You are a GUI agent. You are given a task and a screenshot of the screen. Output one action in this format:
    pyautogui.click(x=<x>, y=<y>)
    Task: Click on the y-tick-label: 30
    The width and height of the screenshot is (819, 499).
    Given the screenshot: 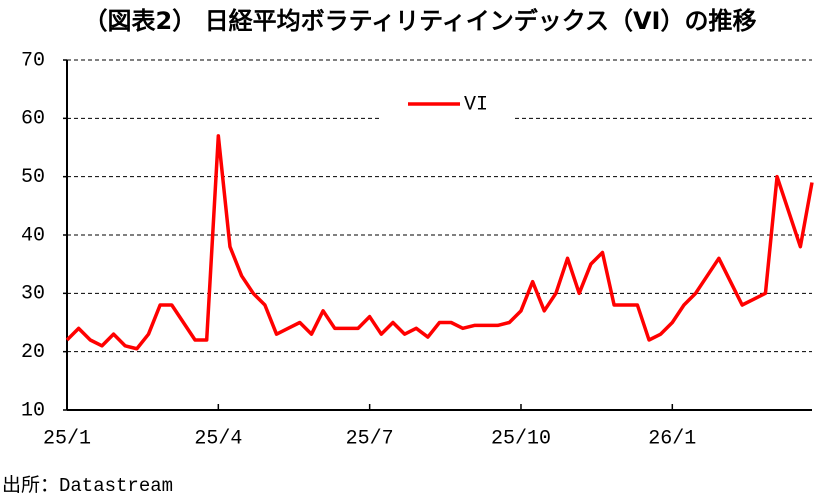 What is the action you would take?
    pyautogui.click(x=33, y=294)
    